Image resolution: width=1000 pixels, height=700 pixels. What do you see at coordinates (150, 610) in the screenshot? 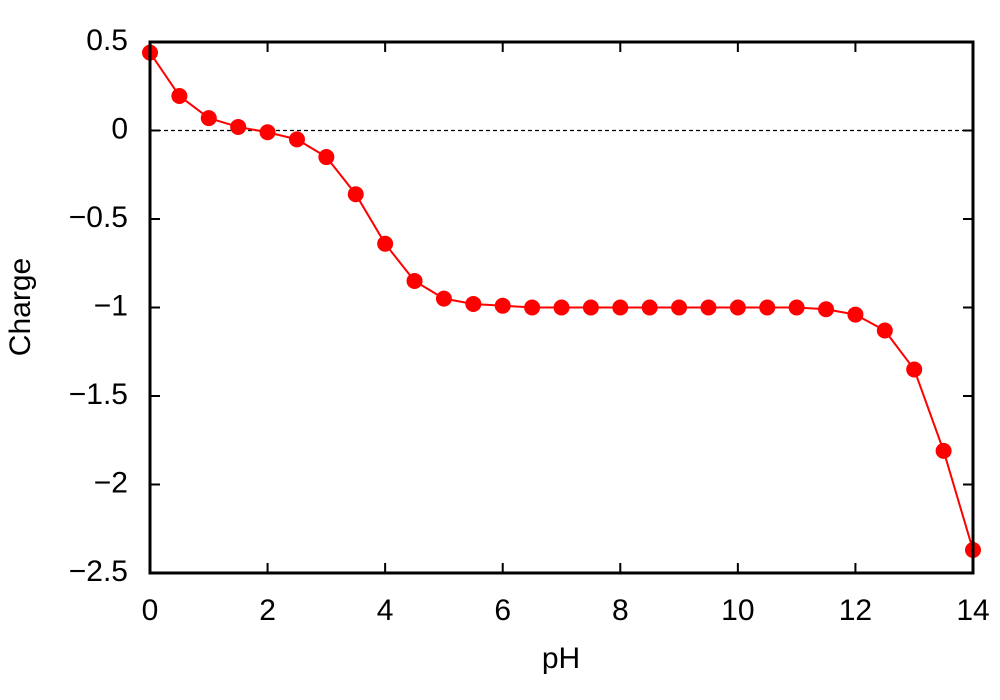
I see `x-tick-label: 0` at bounding box center [150, 610].